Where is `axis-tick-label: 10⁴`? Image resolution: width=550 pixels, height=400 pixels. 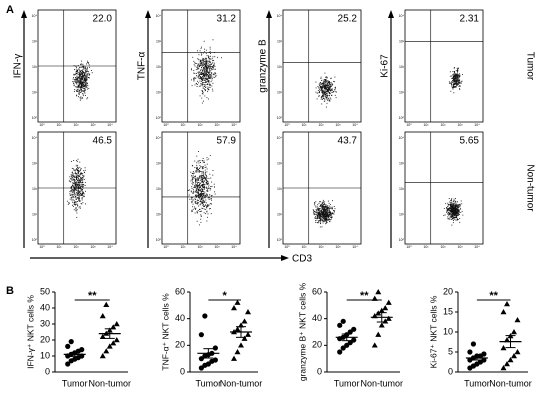
axis-tick-label: 10⁴ is located at coordinates (477, 247).